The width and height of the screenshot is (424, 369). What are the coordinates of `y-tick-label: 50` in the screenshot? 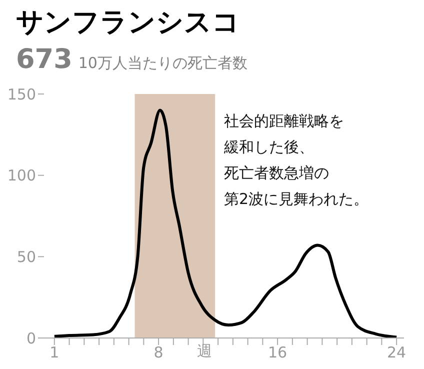 It's located at (26, 257).